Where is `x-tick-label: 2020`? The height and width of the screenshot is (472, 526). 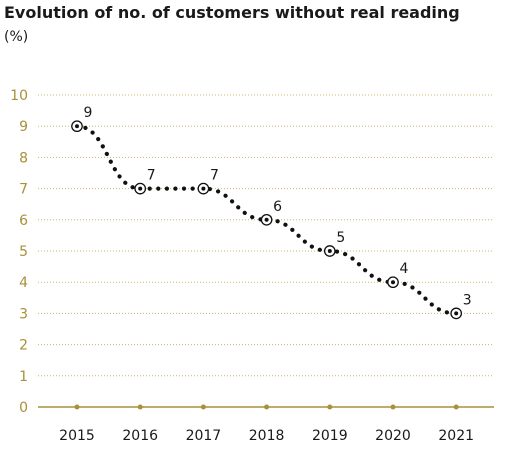
x-tick-label: 2020 is located at coordinates (393, 436).